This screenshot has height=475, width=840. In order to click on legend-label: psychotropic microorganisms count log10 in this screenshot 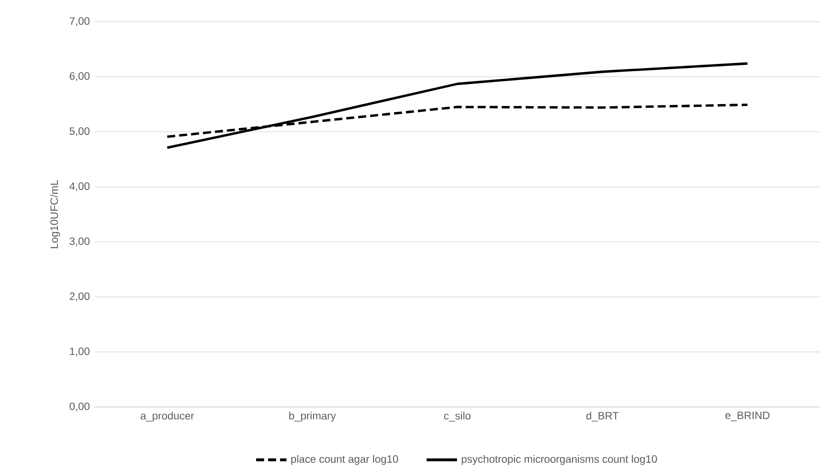, I will do `click(559, 459)`.